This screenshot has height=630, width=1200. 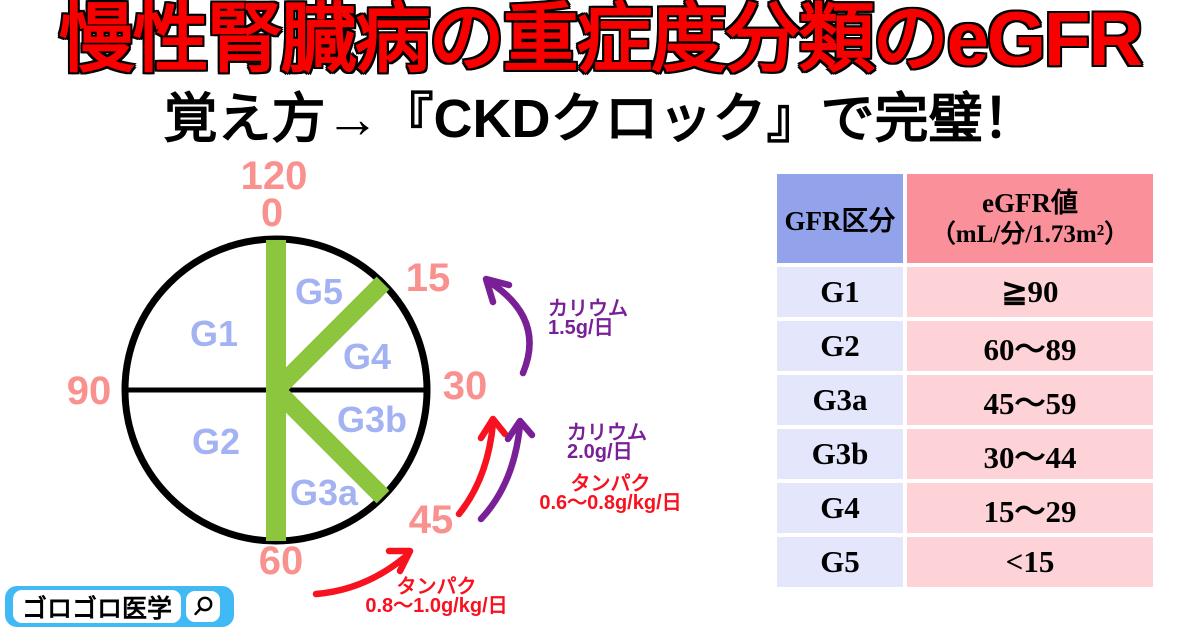 What do you see at coordinates (1030, 400) in the screenshot?
I see `table-range-cell: 45～59` at bounding box center [1030, 400].